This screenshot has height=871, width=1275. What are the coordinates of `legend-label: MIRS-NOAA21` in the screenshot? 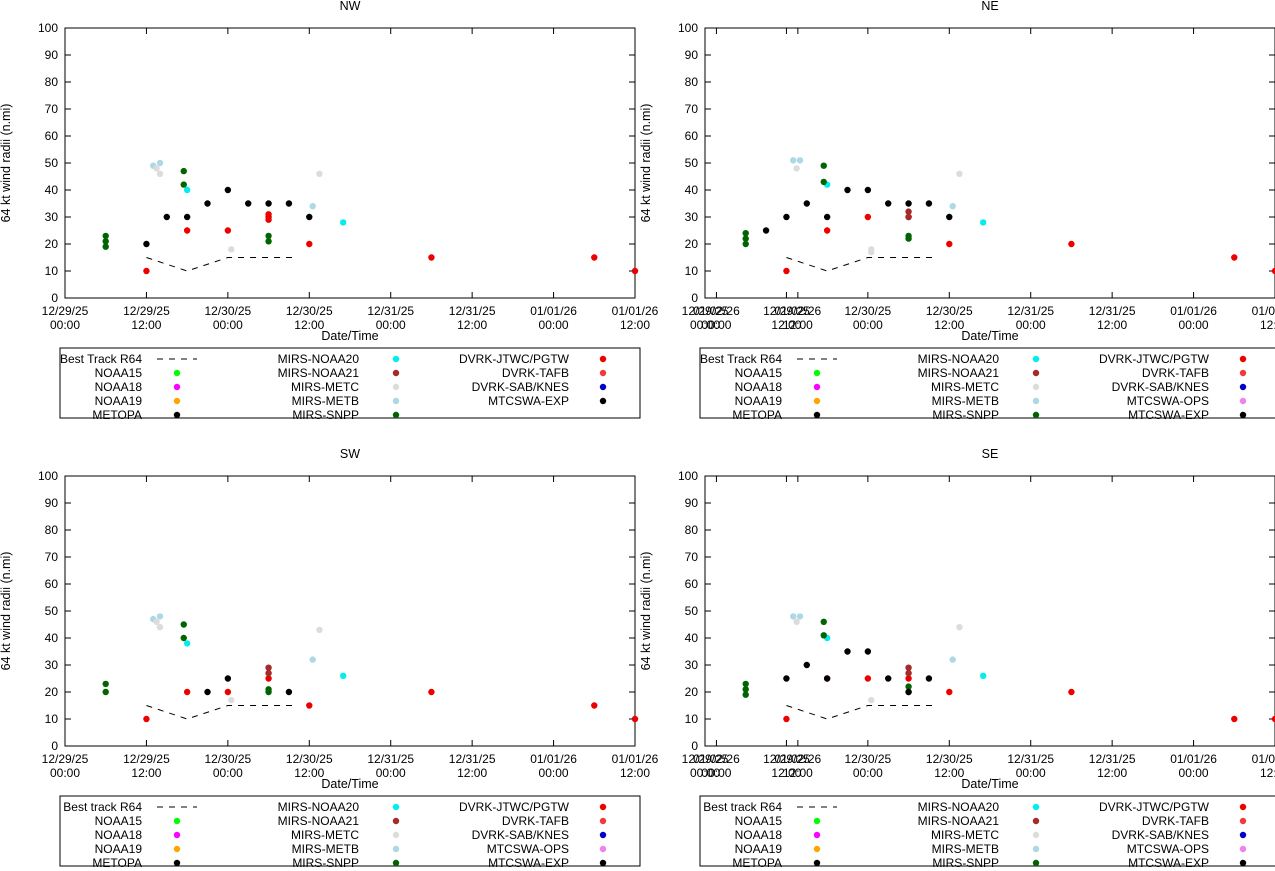 It's located at (319, 373).